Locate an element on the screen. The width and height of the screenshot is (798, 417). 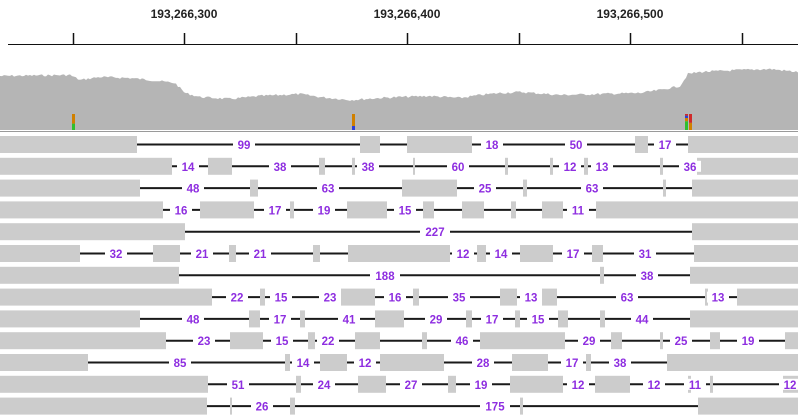
junction-count: 19 is located at coordinates (324, 211).